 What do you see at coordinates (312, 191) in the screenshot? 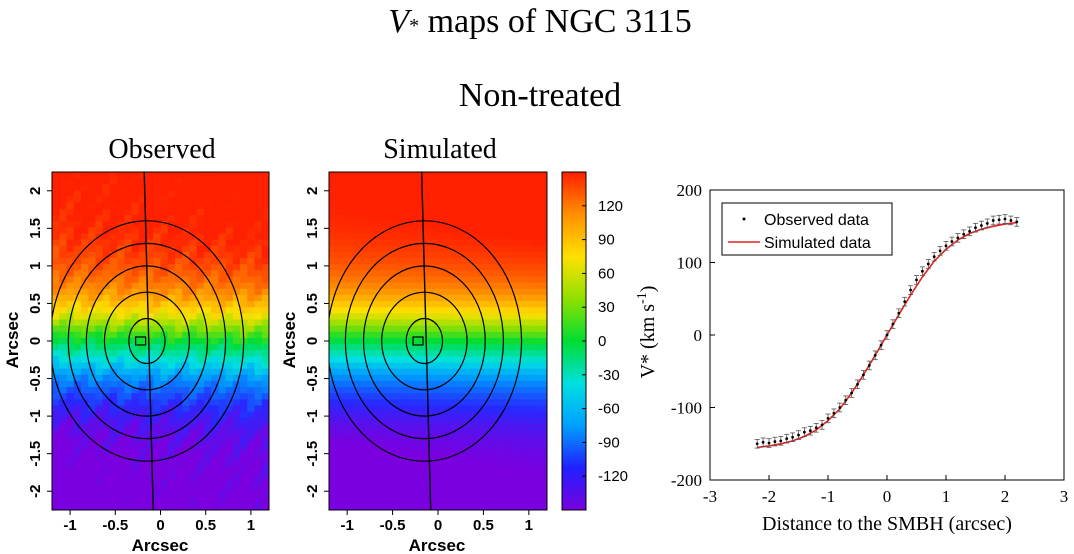
I see `y-tick-label: 2` at bounding box center [312, 191].